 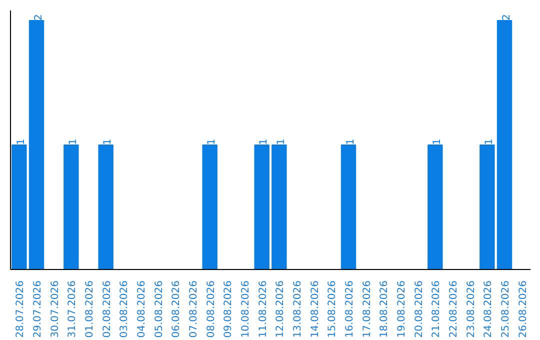 What do you see at coordinates (142, 309) in the screenshot?
I see `x-tick-label: 04.08.2026` at bounding box center [142, 309].